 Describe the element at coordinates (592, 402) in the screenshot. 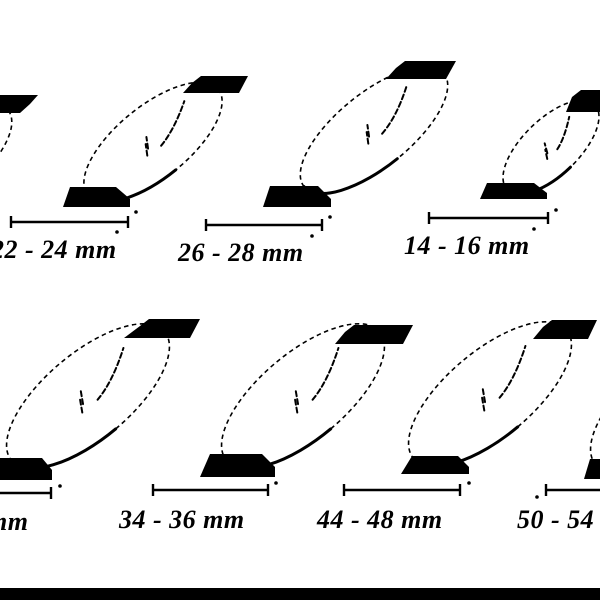

I see `oval-50-54-partial` at that location.